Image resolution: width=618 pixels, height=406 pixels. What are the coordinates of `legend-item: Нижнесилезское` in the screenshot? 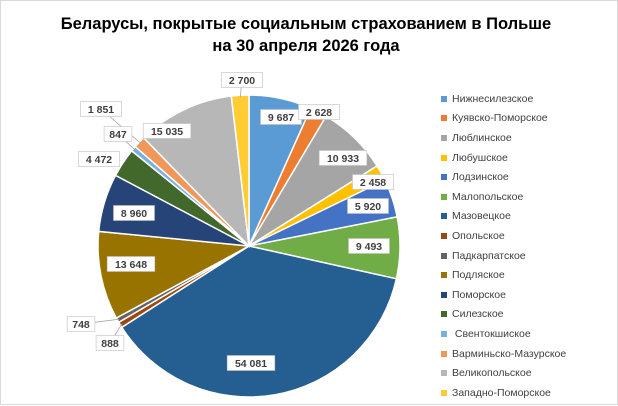 It's located at (503, 99).